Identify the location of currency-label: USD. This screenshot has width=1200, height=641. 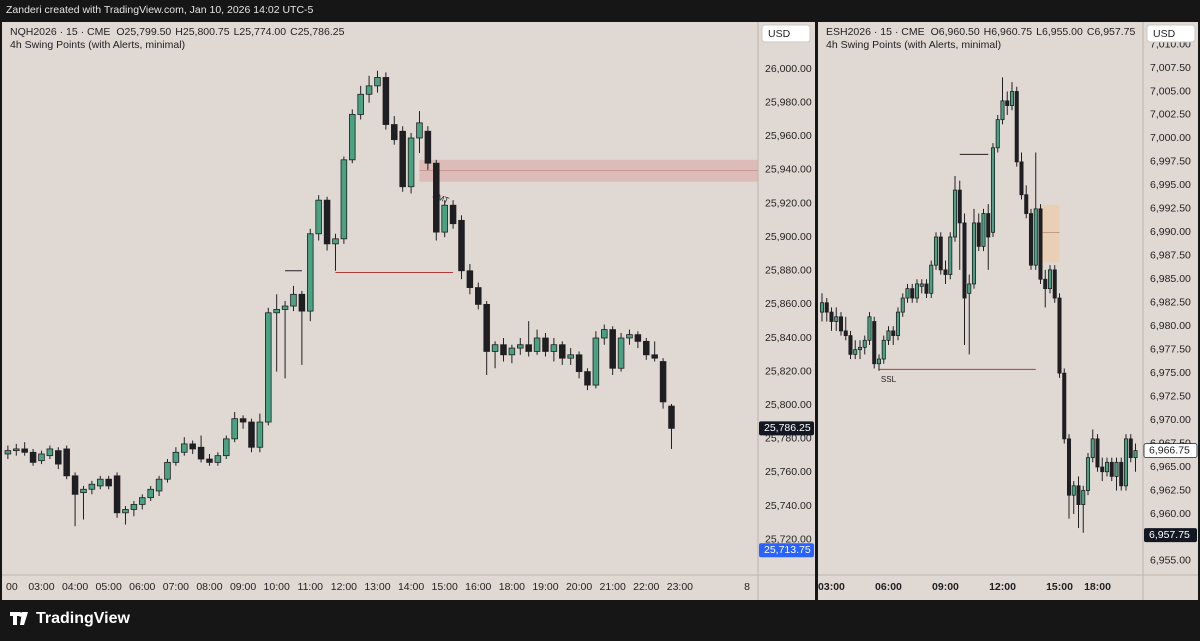
(779, 34).